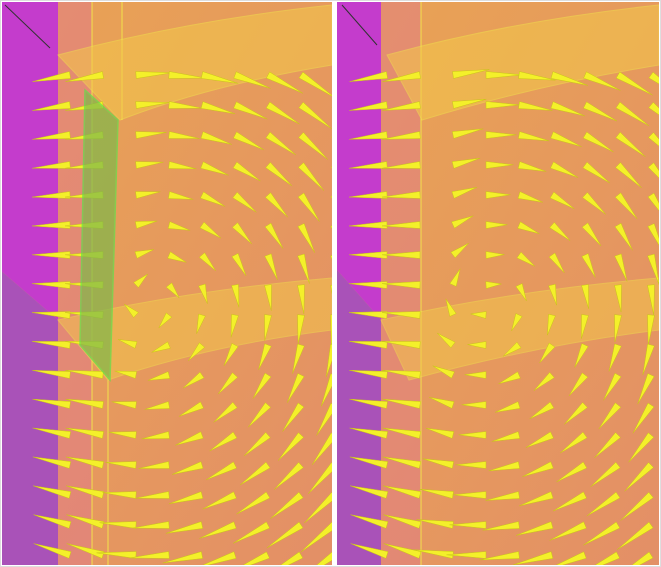  Describe the element at coordinates (359, 25) in the screenshot. I see `edge` at that location.